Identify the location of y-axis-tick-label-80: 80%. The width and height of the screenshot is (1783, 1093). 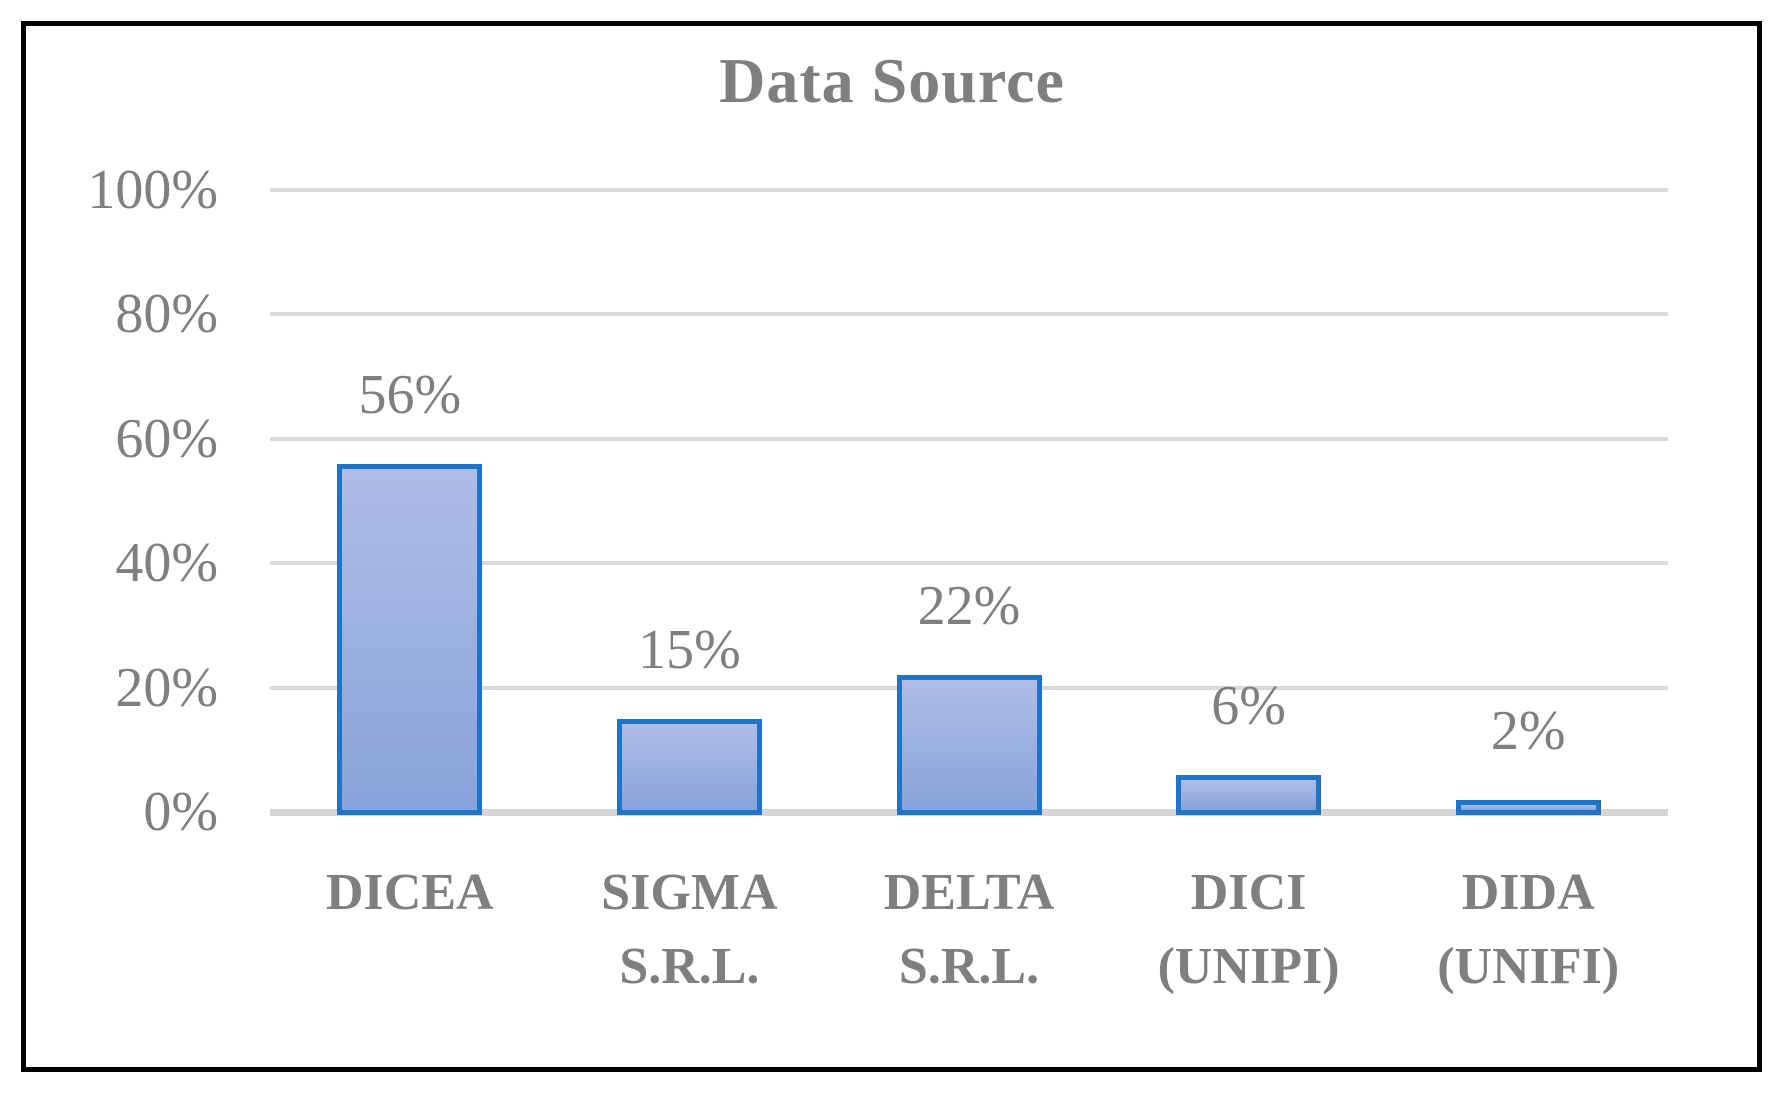
(166, 314).